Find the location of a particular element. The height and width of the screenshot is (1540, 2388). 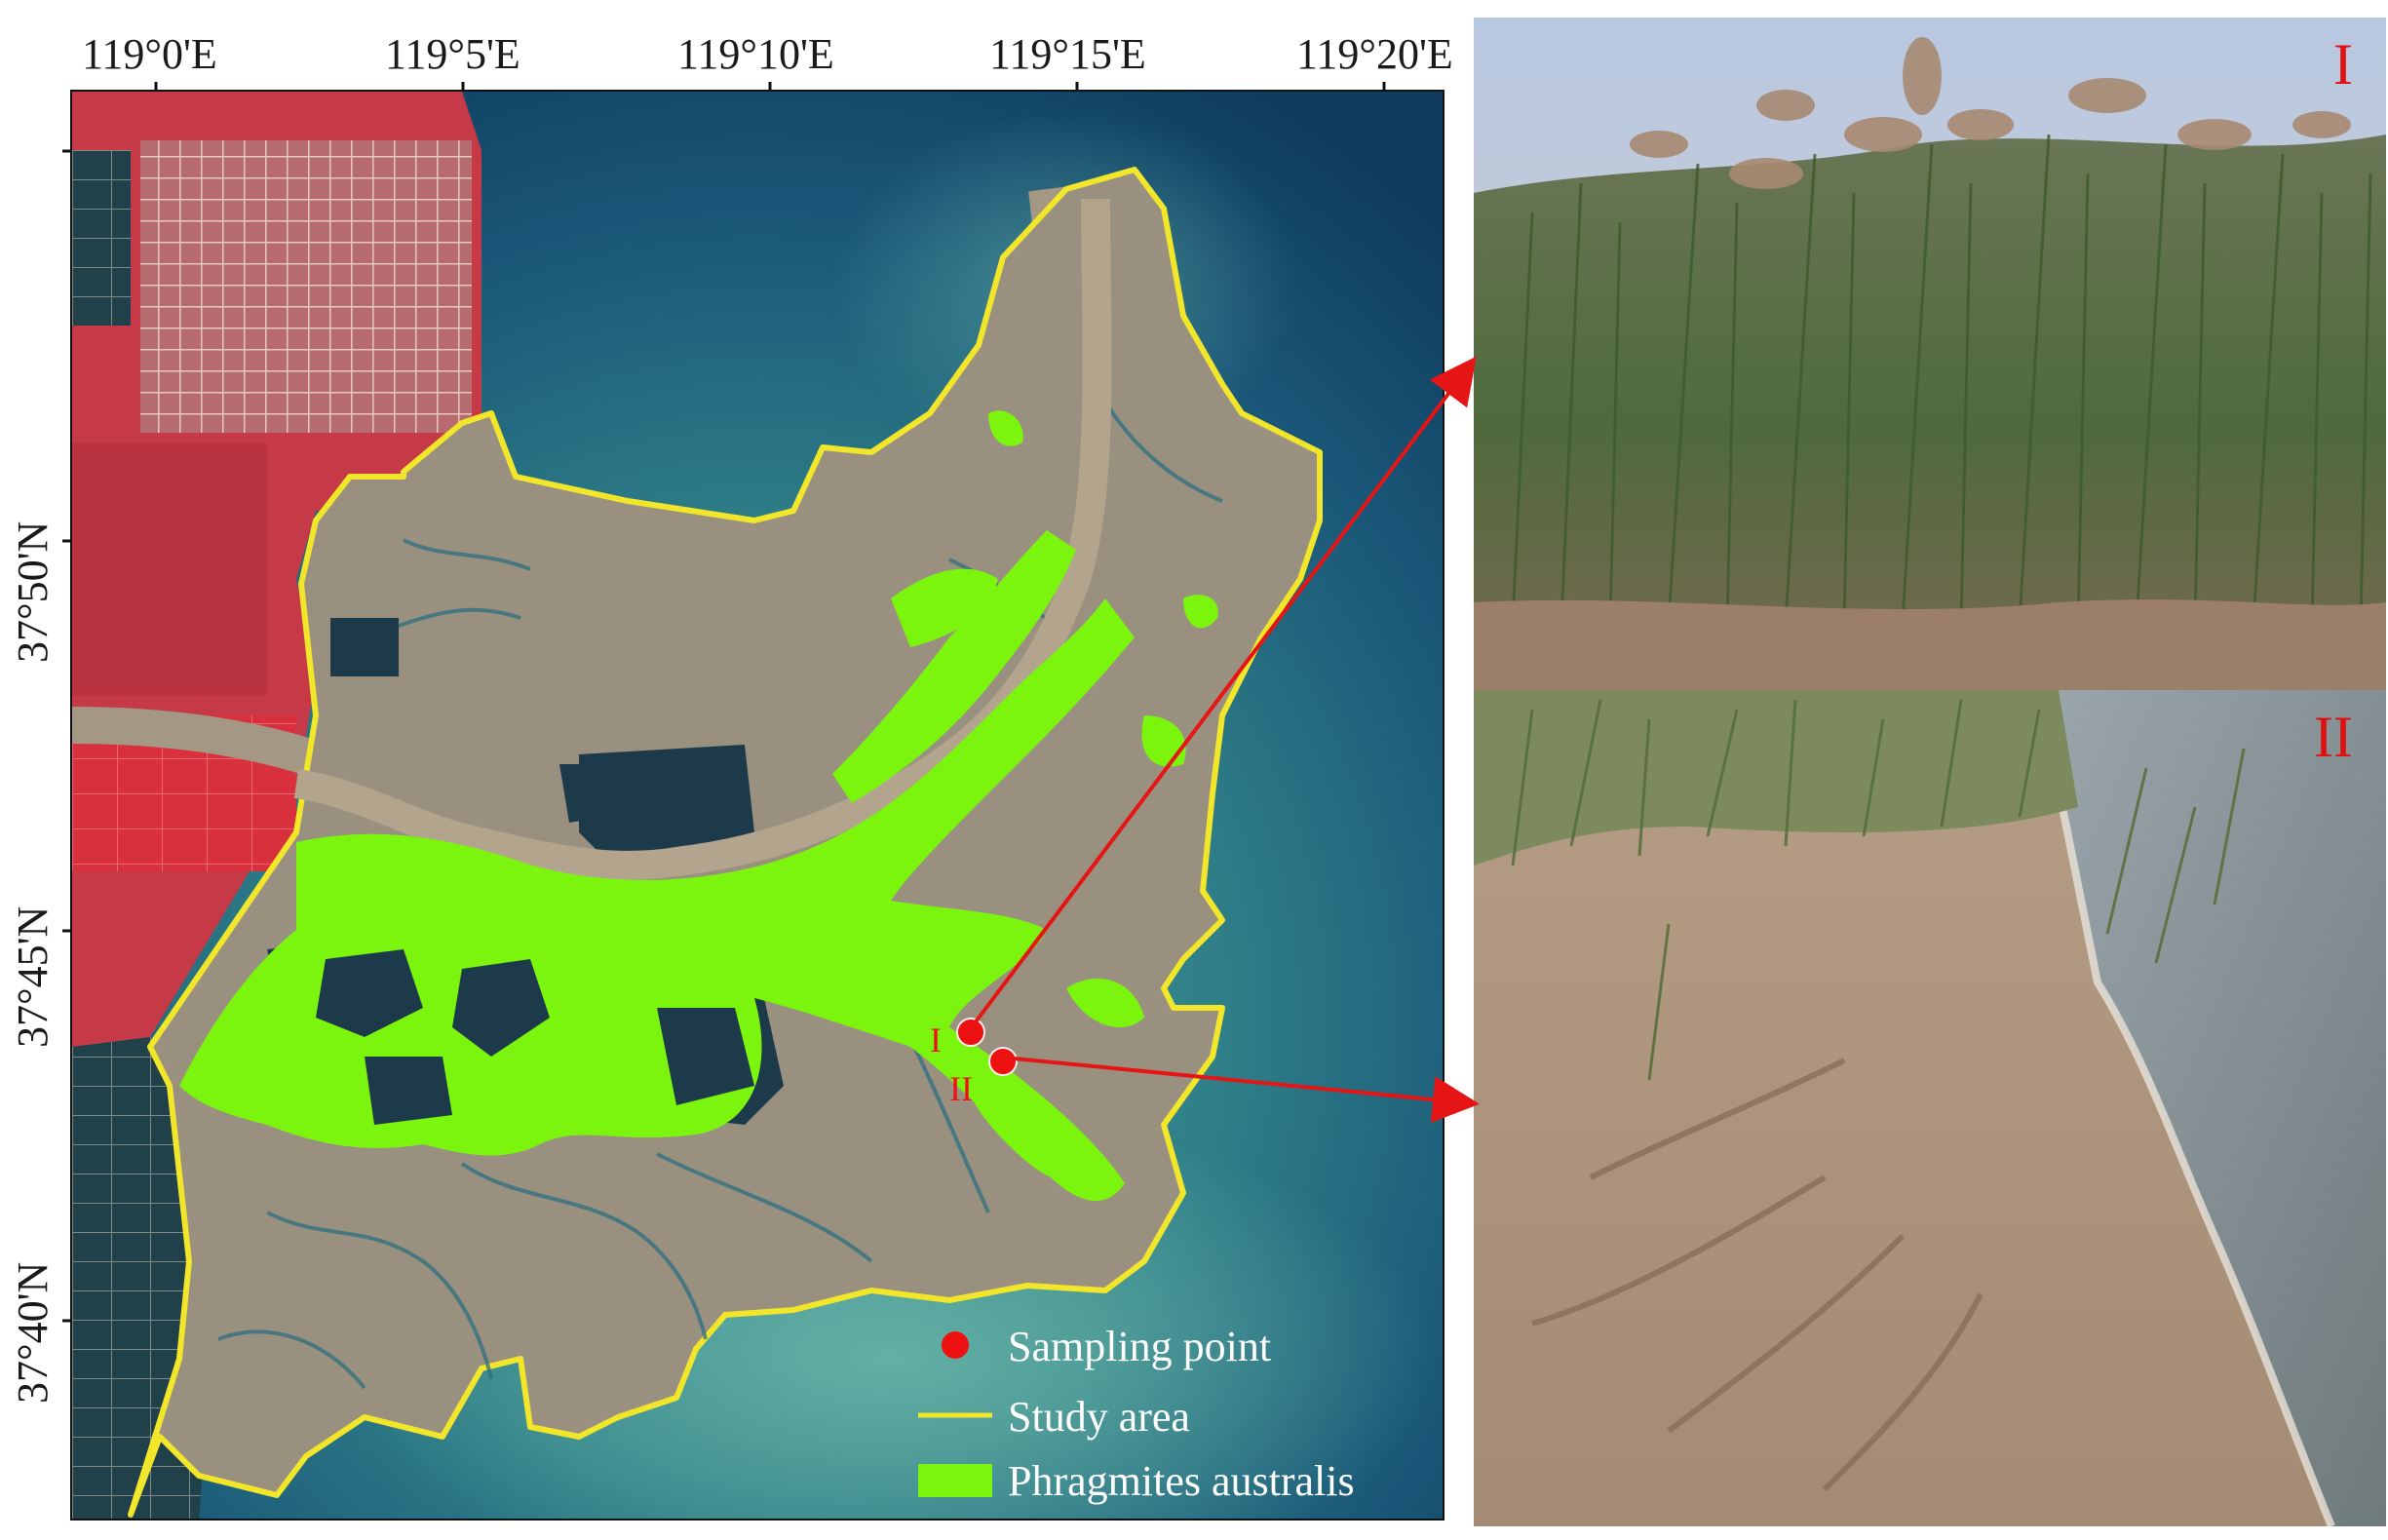

phragmites-gaps is located at coordinates (535, 944).